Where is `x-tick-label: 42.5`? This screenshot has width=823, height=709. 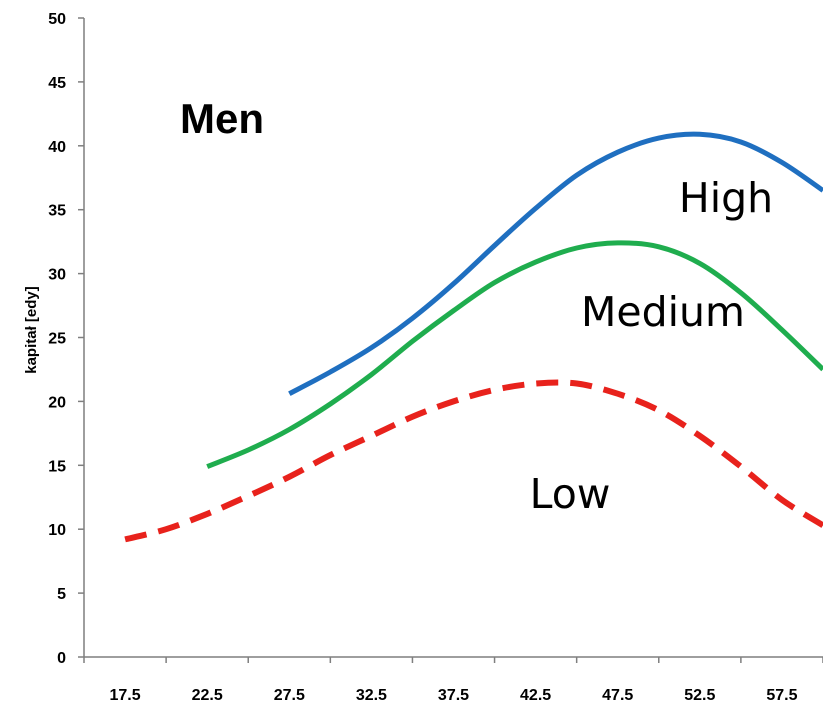 x-tick-label: 42.5 is located at coordinates (535, 695).